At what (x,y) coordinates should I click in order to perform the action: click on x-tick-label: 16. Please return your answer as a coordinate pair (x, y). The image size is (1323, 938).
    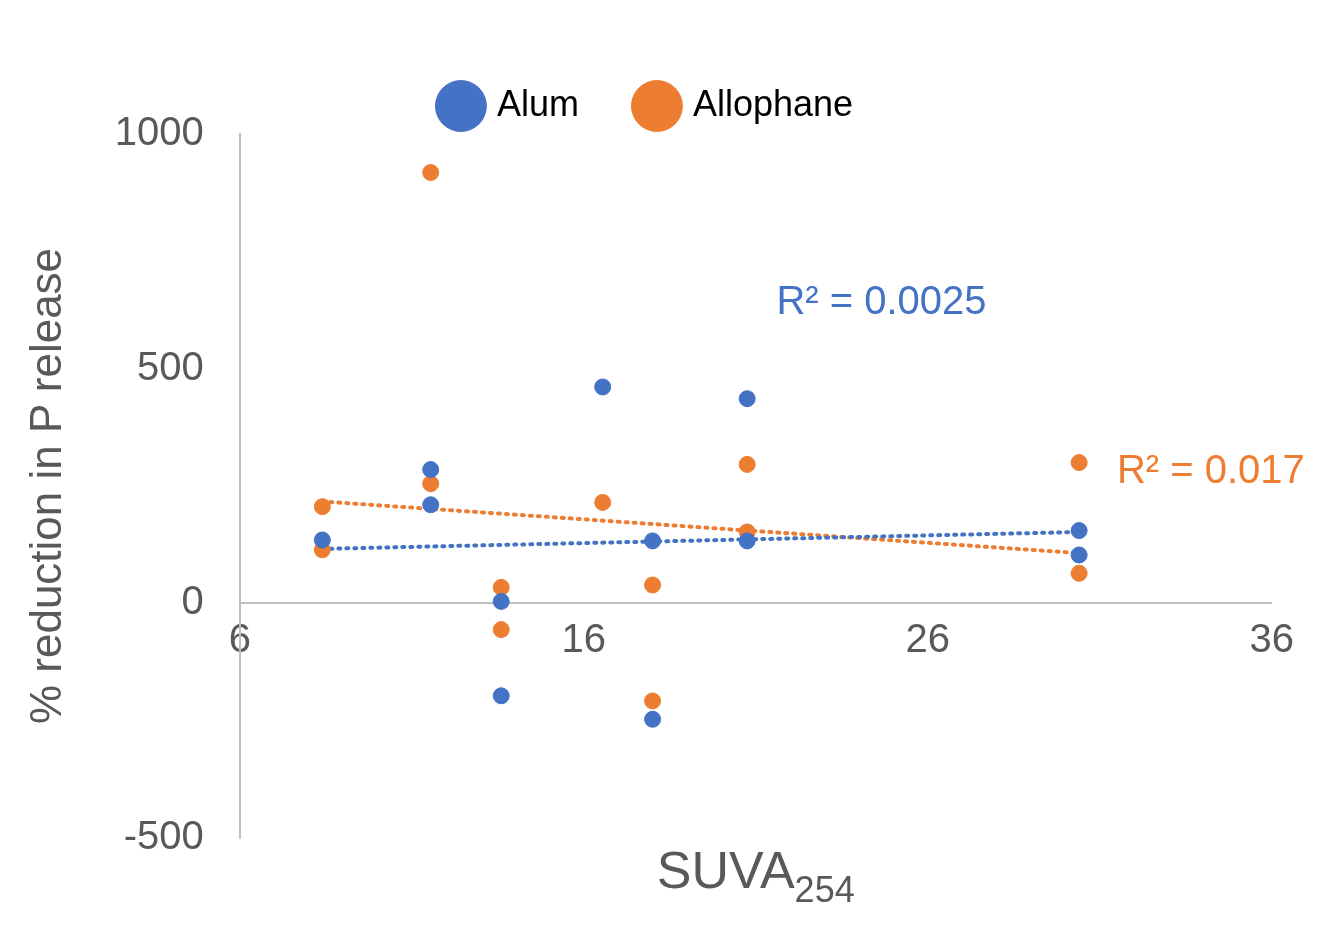
    Looking at the image, I should click on (584, 638).